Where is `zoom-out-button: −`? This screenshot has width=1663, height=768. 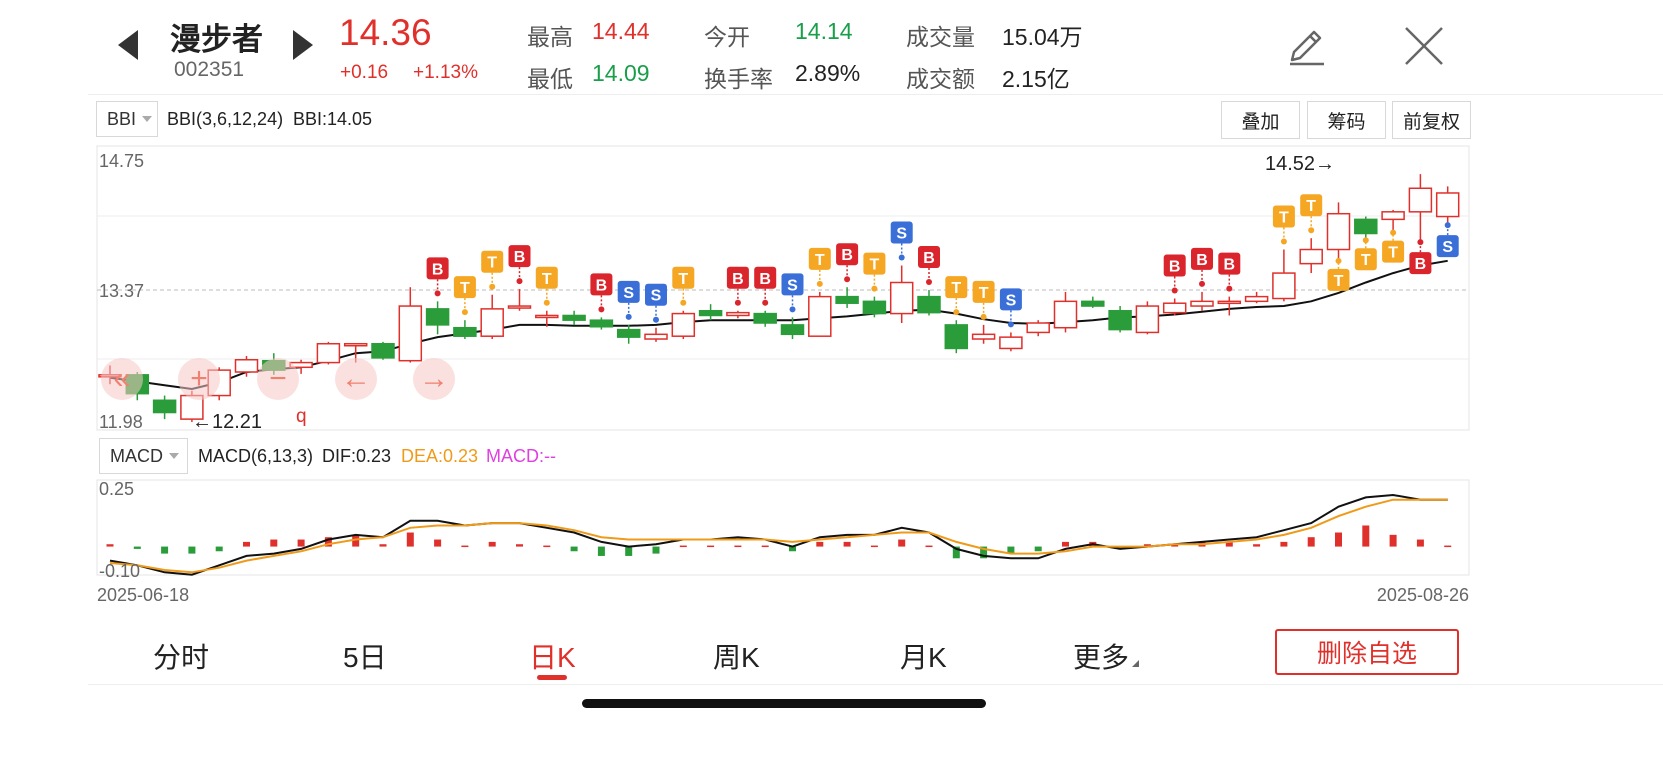 zoom-out-button: − is located at coordinates (278, 379).